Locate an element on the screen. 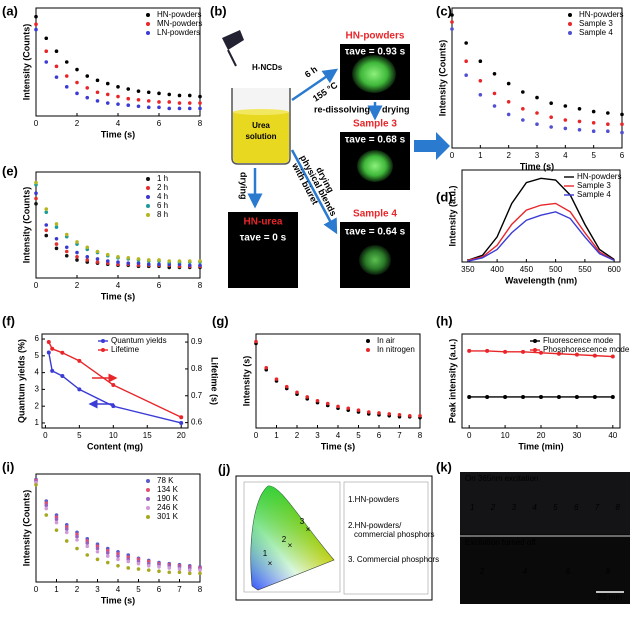 This screenshot has height=618, width=632. plot-frame is located at coordinates (115, 381).